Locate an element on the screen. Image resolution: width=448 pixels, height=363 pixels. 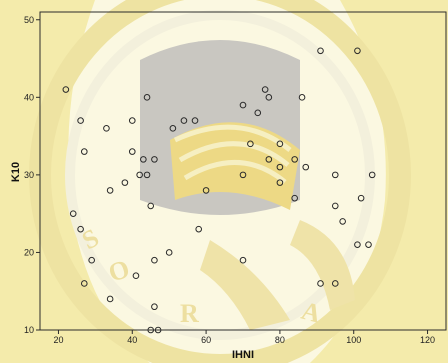
x-tick-label: 100 is located at coordinates (353, 340).